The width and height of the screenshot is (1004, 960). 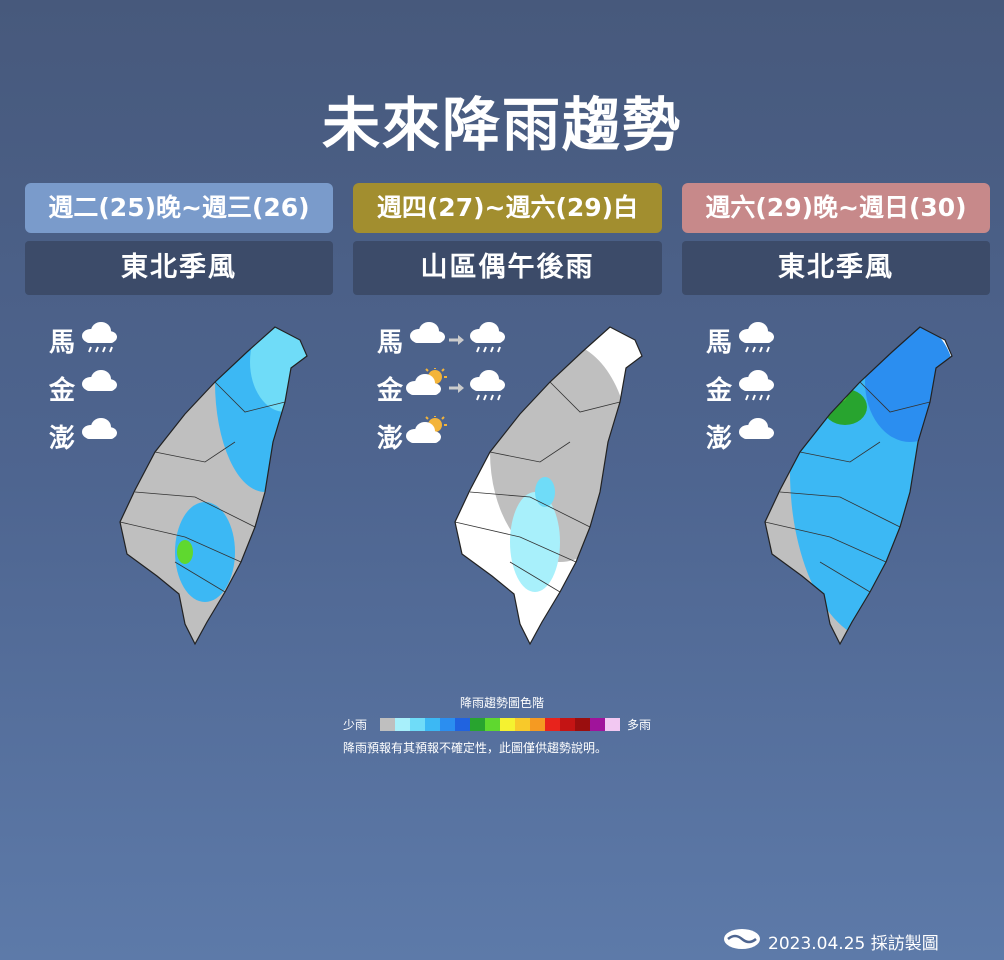 I want to click on summary-box: 山區偶午後雨, so click(x=507, y=268).